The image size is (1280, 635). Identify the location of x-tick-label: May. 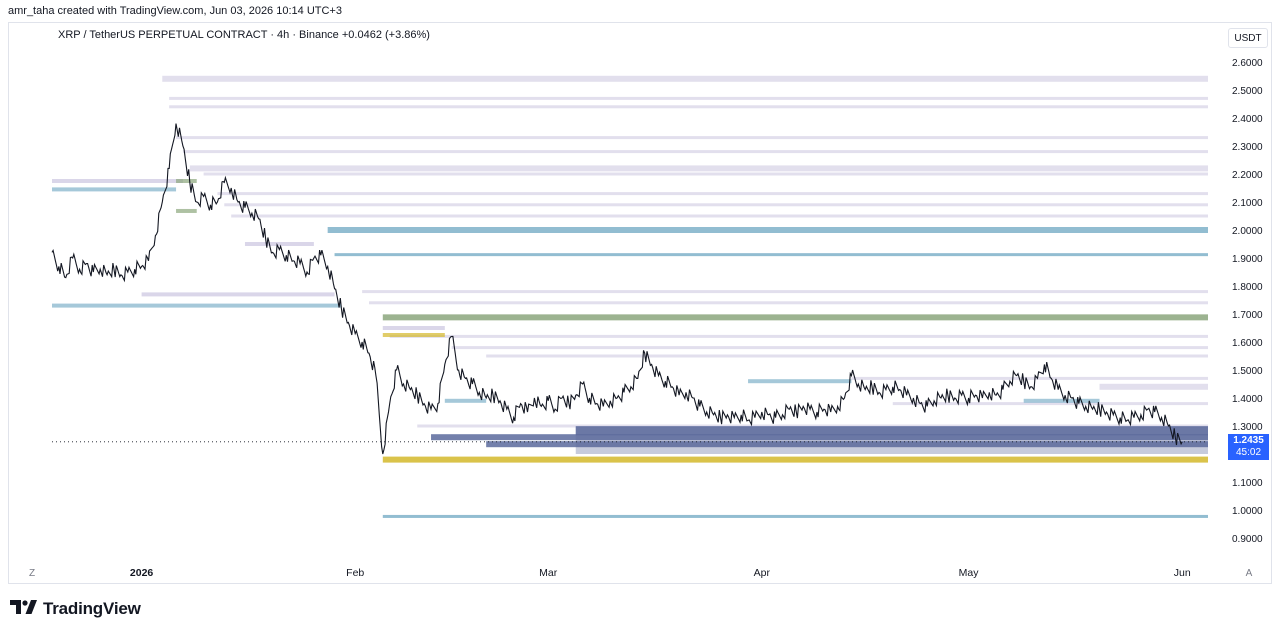
(969, 573).